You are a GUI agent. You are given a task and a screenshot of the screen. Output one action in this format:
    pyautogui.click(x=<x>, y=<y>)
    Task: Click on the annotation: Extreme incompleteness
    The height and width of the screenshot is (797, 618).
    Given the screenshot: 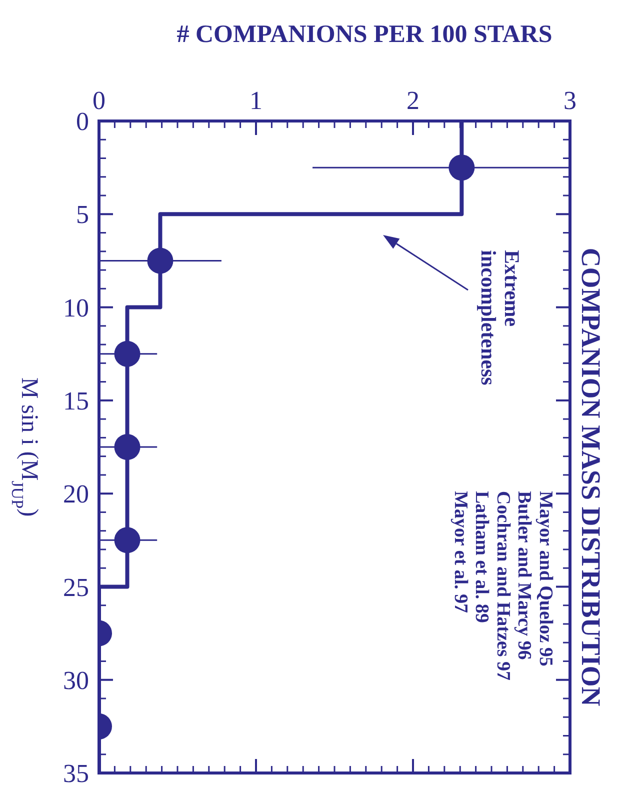 What is the action you would take?
    pyautogui.click(x=500, y=318)
    